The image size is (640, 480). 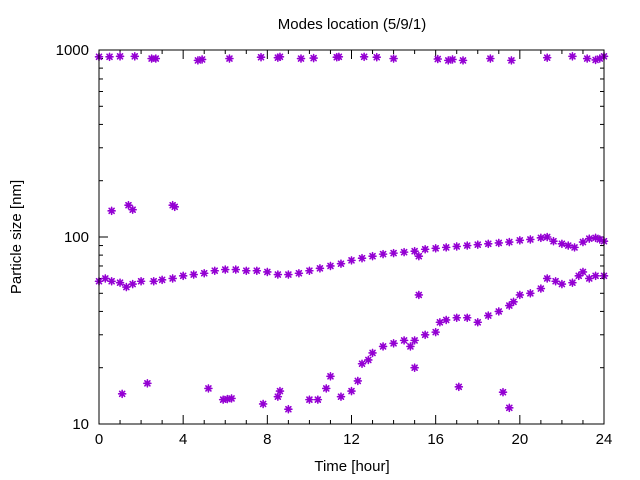 What do you see at coordinates (99, 439) in the screenshot?
I see `x-tick-label: 0` at bounding box center [99, 439].